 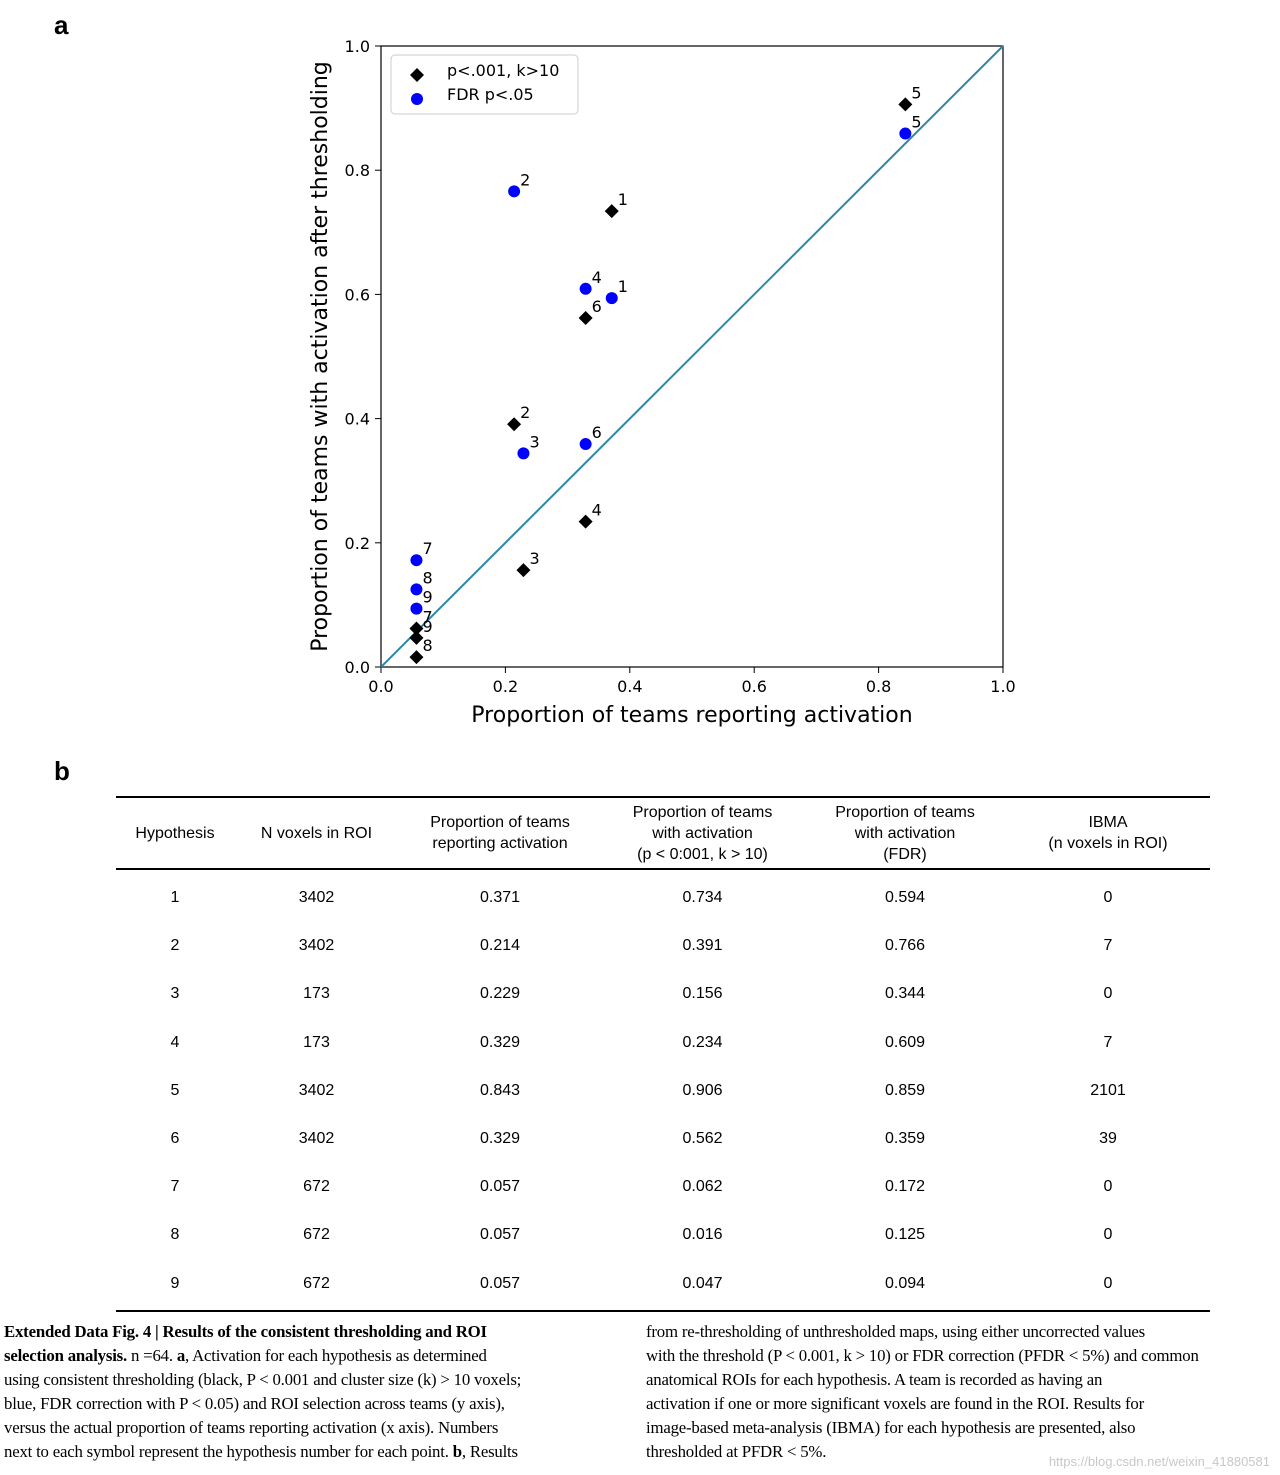 I want to click on caption-segment: selection analysis., so click(x=67, y=1355).